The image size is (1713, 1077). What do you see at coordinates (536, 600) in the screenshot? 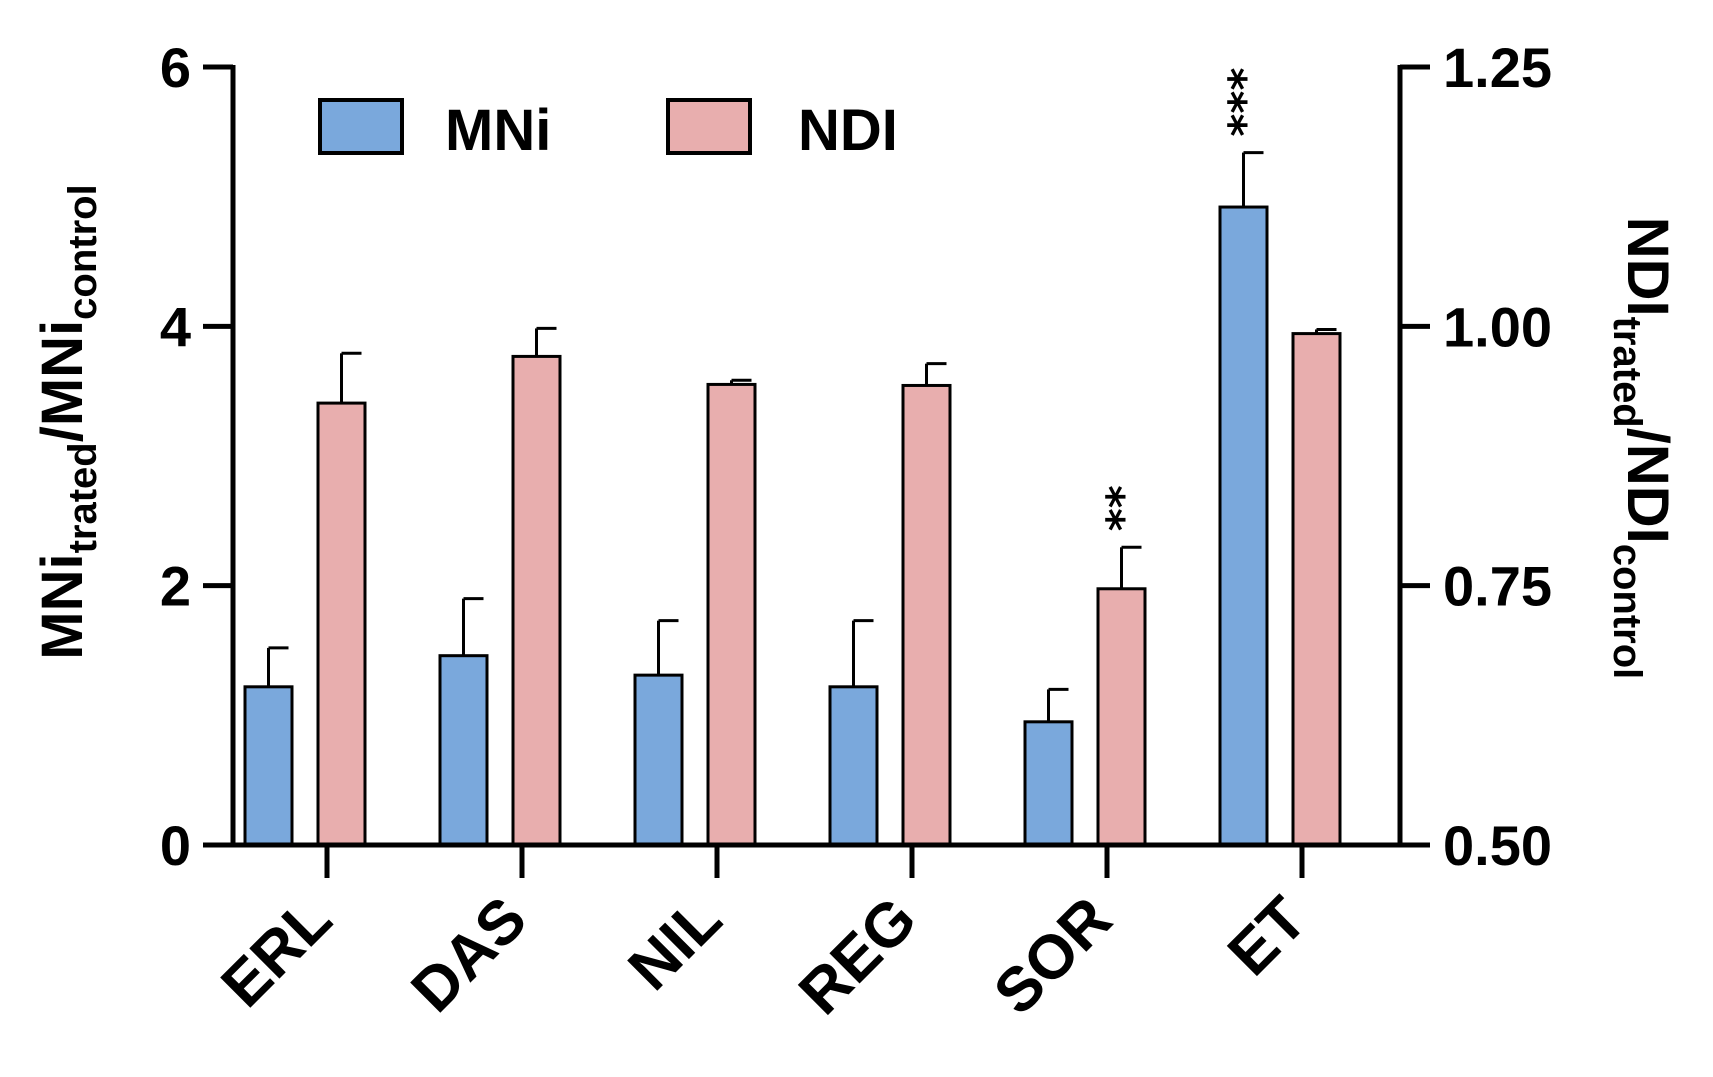
I see `bar-ndi-das` at bounding box center [536, 600].